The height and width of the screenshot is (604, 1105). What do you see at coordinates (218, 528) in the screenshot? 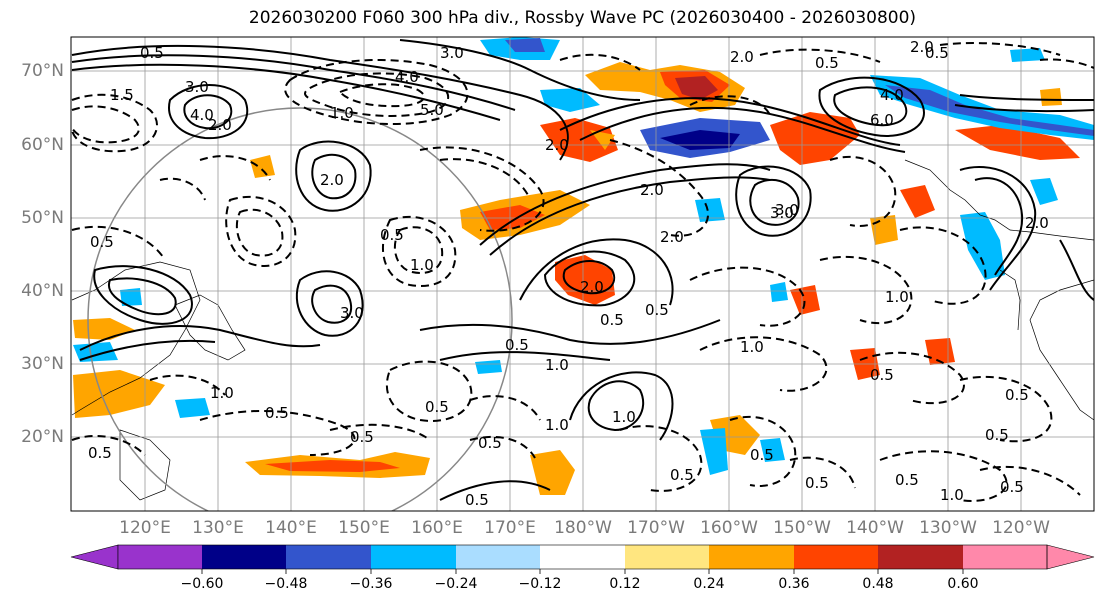
I see `lon-label: 130°E` at bounding box center [218, 528].